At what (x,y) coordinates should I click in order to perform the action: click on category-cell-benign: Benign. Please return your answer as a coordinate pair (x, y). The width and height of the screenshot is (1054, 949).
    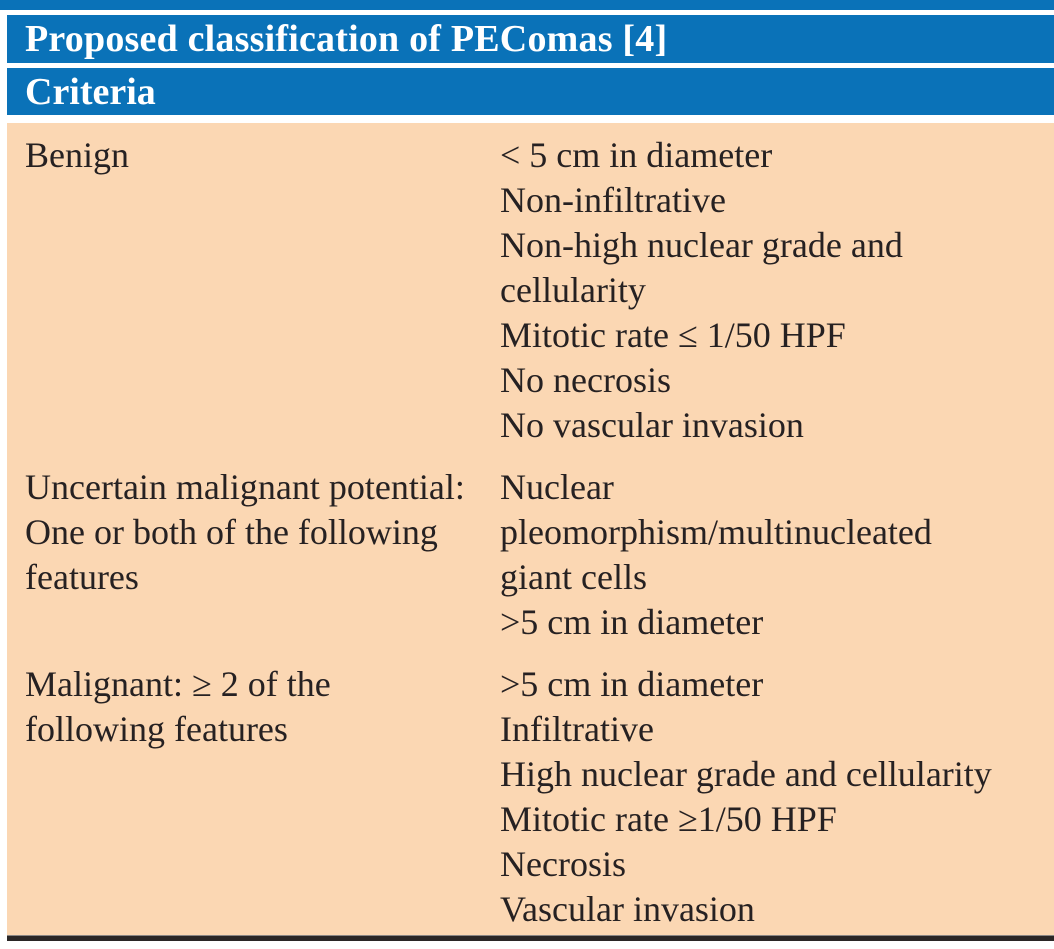
    Looking at the image, I should click on (77, 155).